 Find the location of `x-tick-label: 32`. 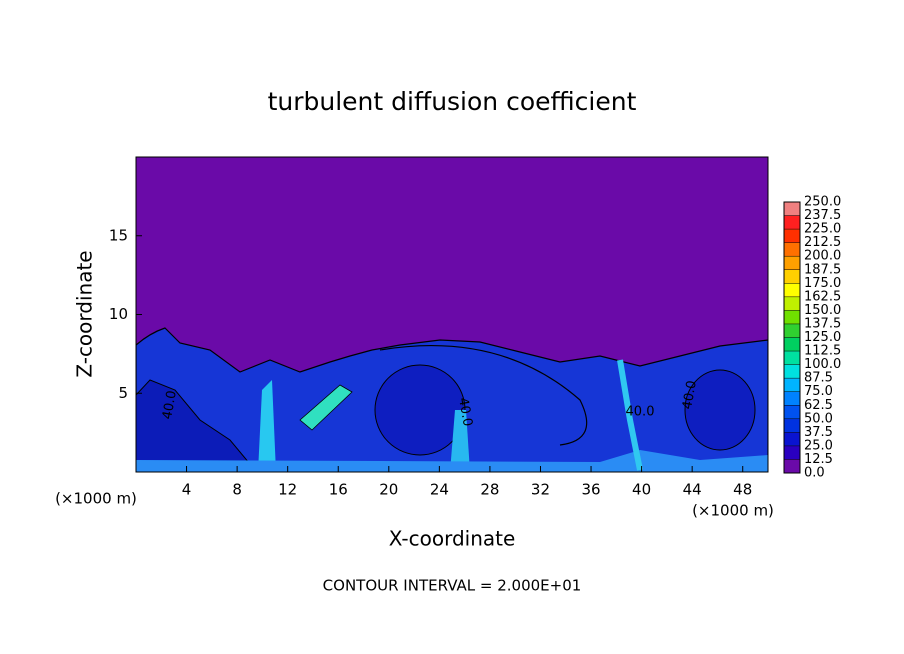

x-tick-label: 32 is located at coordinates (540, 490).